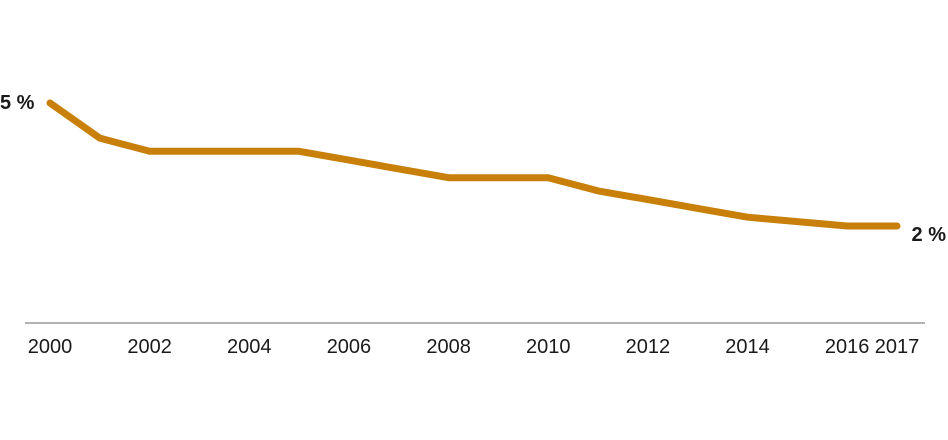  What do you see at coordinates (548, 347) in the screenshot?
I see `x-tick-label-2010: 2010` at bounding box center [548, 347].